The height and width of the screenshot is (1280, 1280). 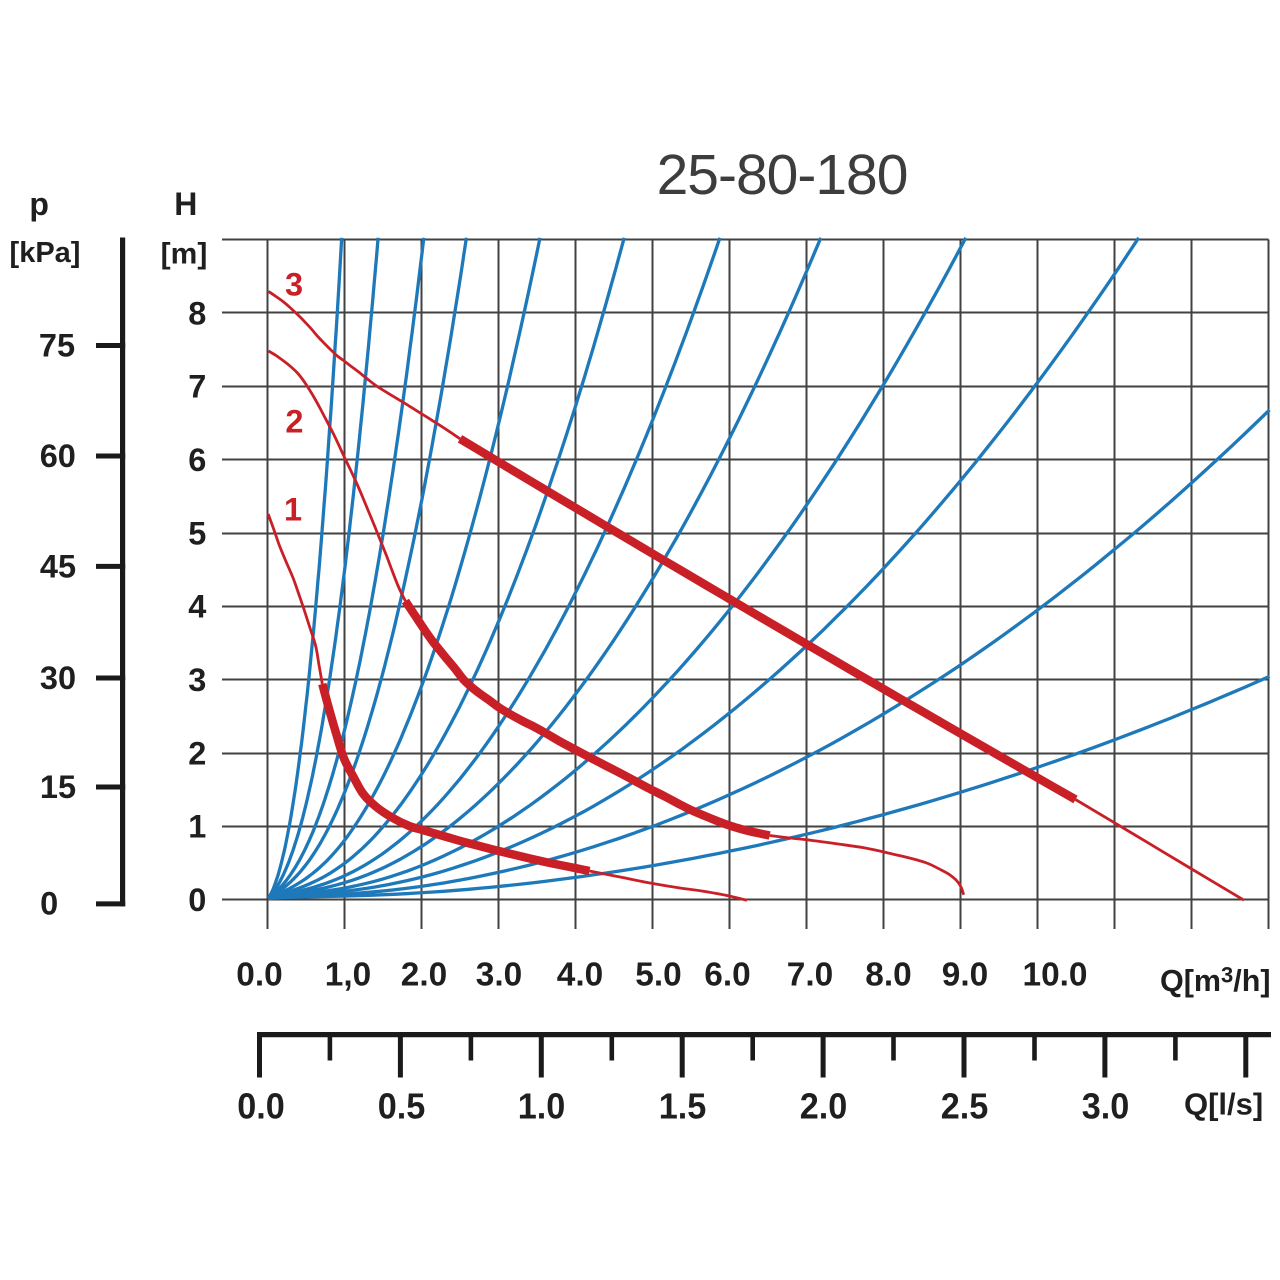 I want to click on svg-text: [m], so click(x=184, y=254).